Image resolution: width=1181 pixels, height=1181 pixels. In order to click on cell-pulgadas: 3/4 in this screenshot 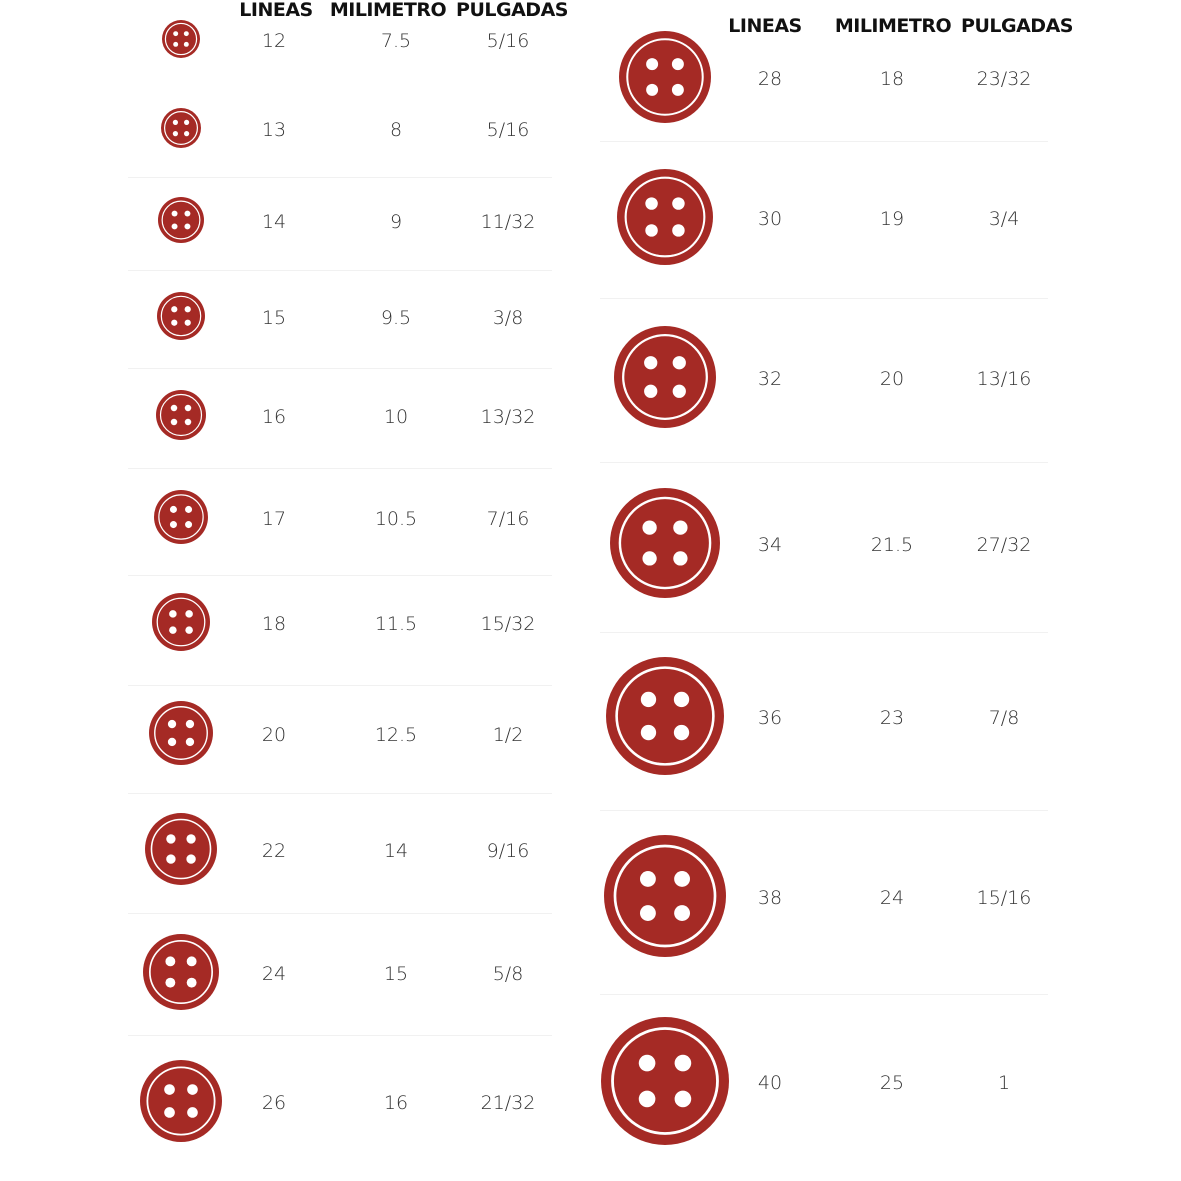, I will do `click(1004, 219)`.